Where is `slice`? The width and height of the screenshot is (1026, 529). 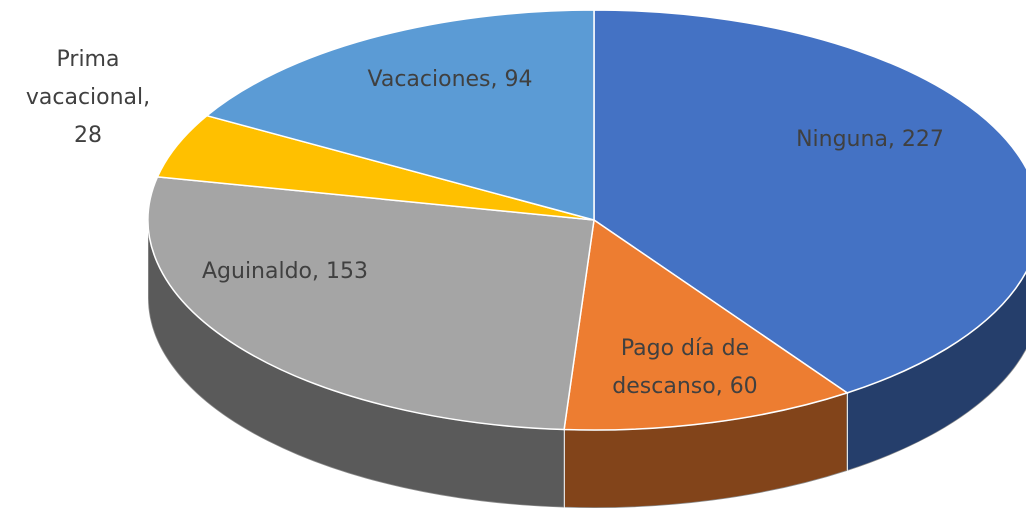
slice is located at coordinates (706, 324).